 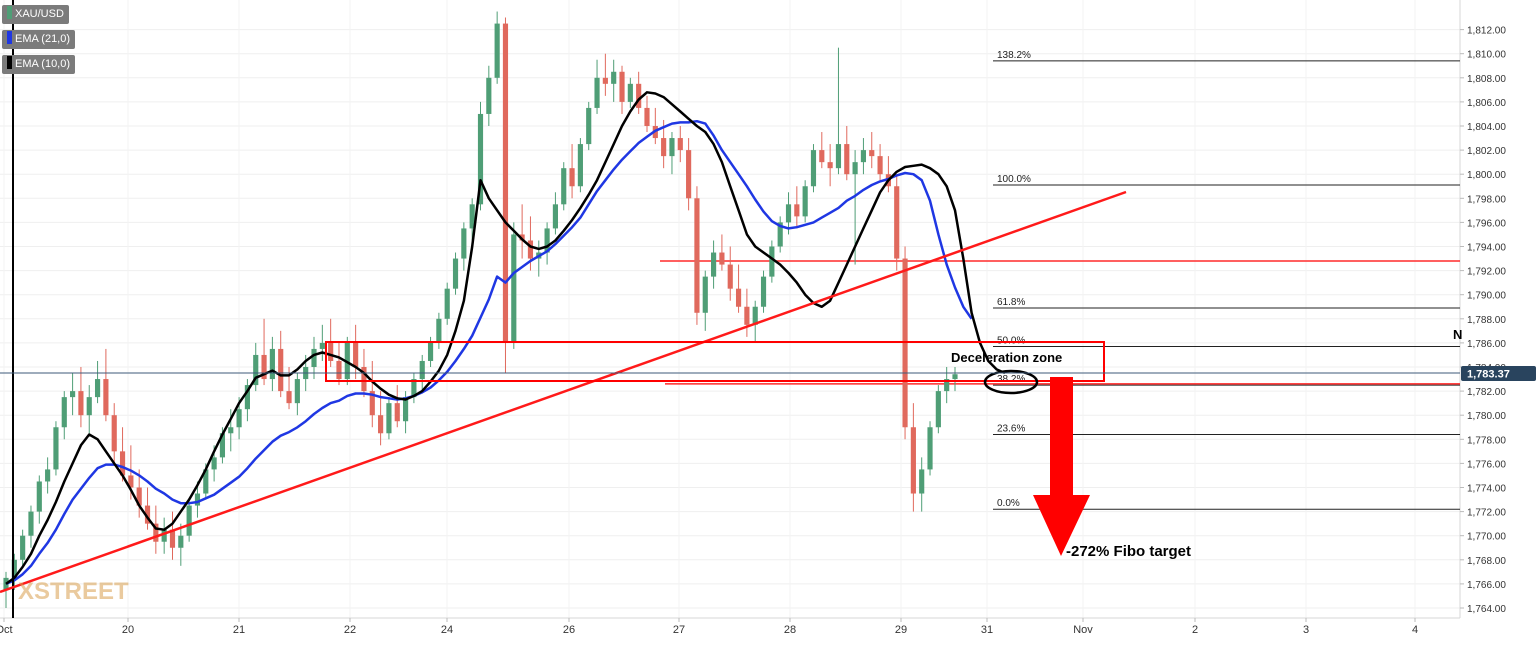 What do you see at coordinates (1486, 344) in the screenshot?
I see `price-tick-label: 1,786.00` at bounding box center [1486, 344].